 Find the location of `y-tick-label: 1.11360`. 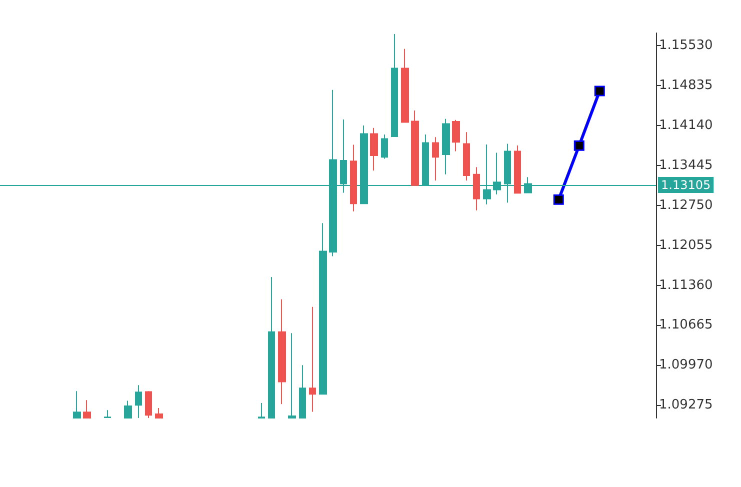

y-tick-label: 1.11360 is located at coordinates (686, 285).